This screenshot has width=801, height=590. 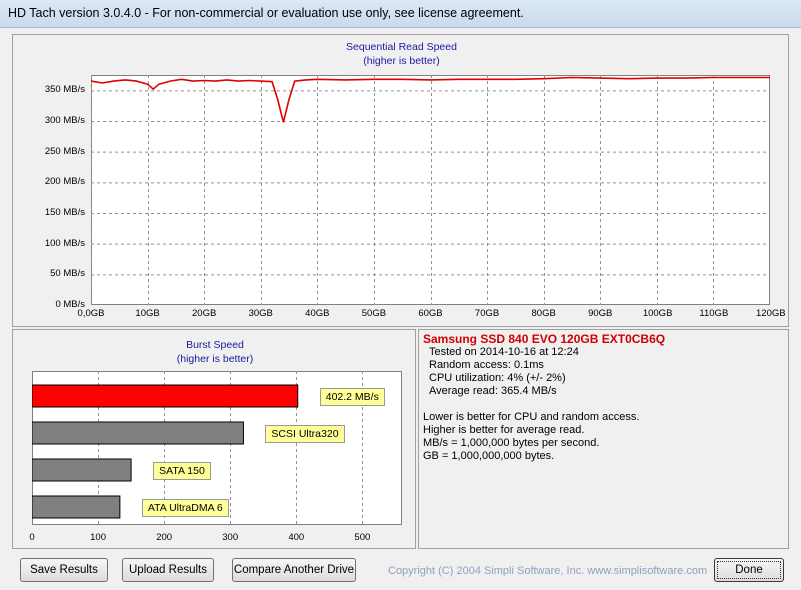 What do you see at coordinates (362, 537) in the screenshot?
I see `burst-x-tick: 500` at bounding box center [362, 537].